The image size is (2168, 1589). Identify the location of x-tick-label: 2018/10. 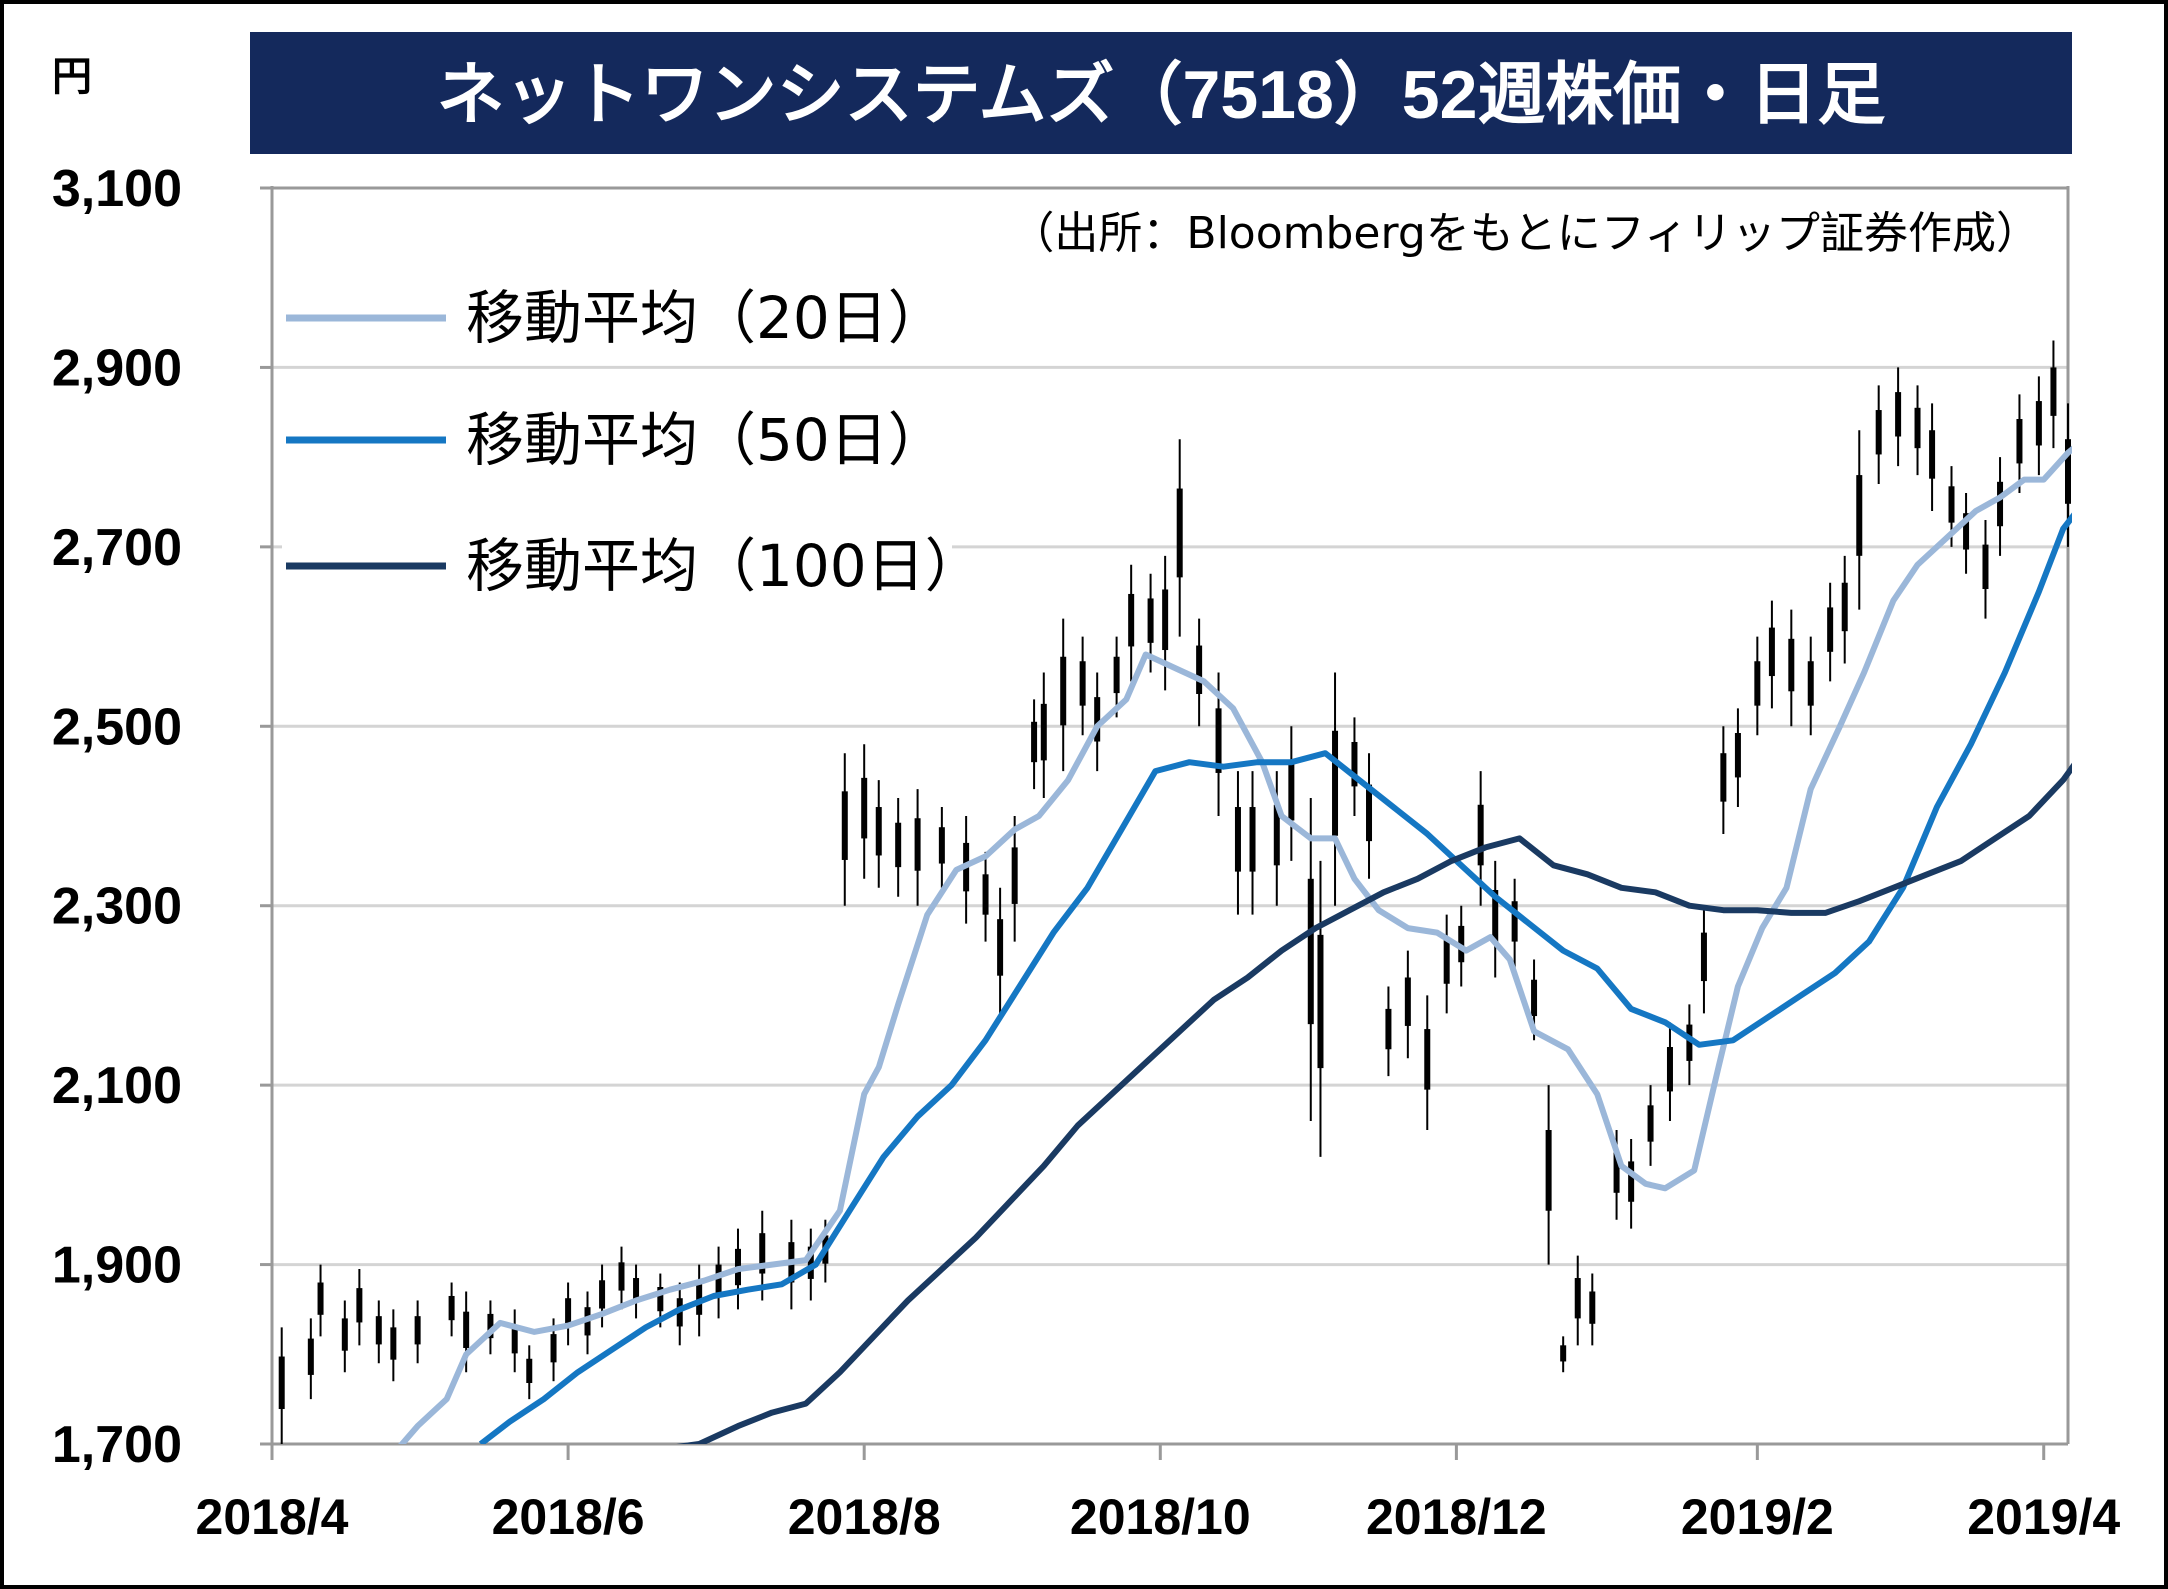
(1160, 1517).